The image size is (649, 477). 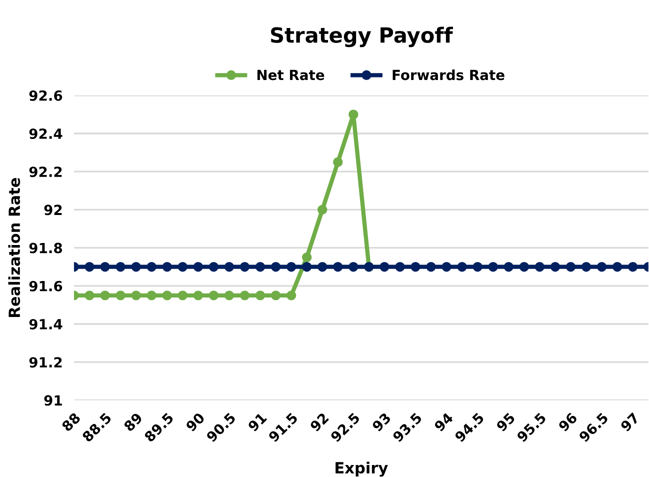 I want to click on y-tick-label: 92.6, so click(x=45, y=95).